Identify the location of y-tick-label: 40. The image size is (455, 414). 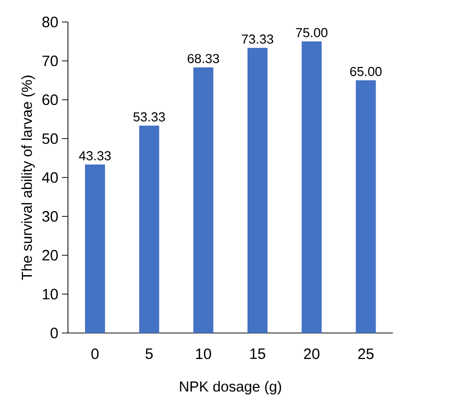
(50, 177).